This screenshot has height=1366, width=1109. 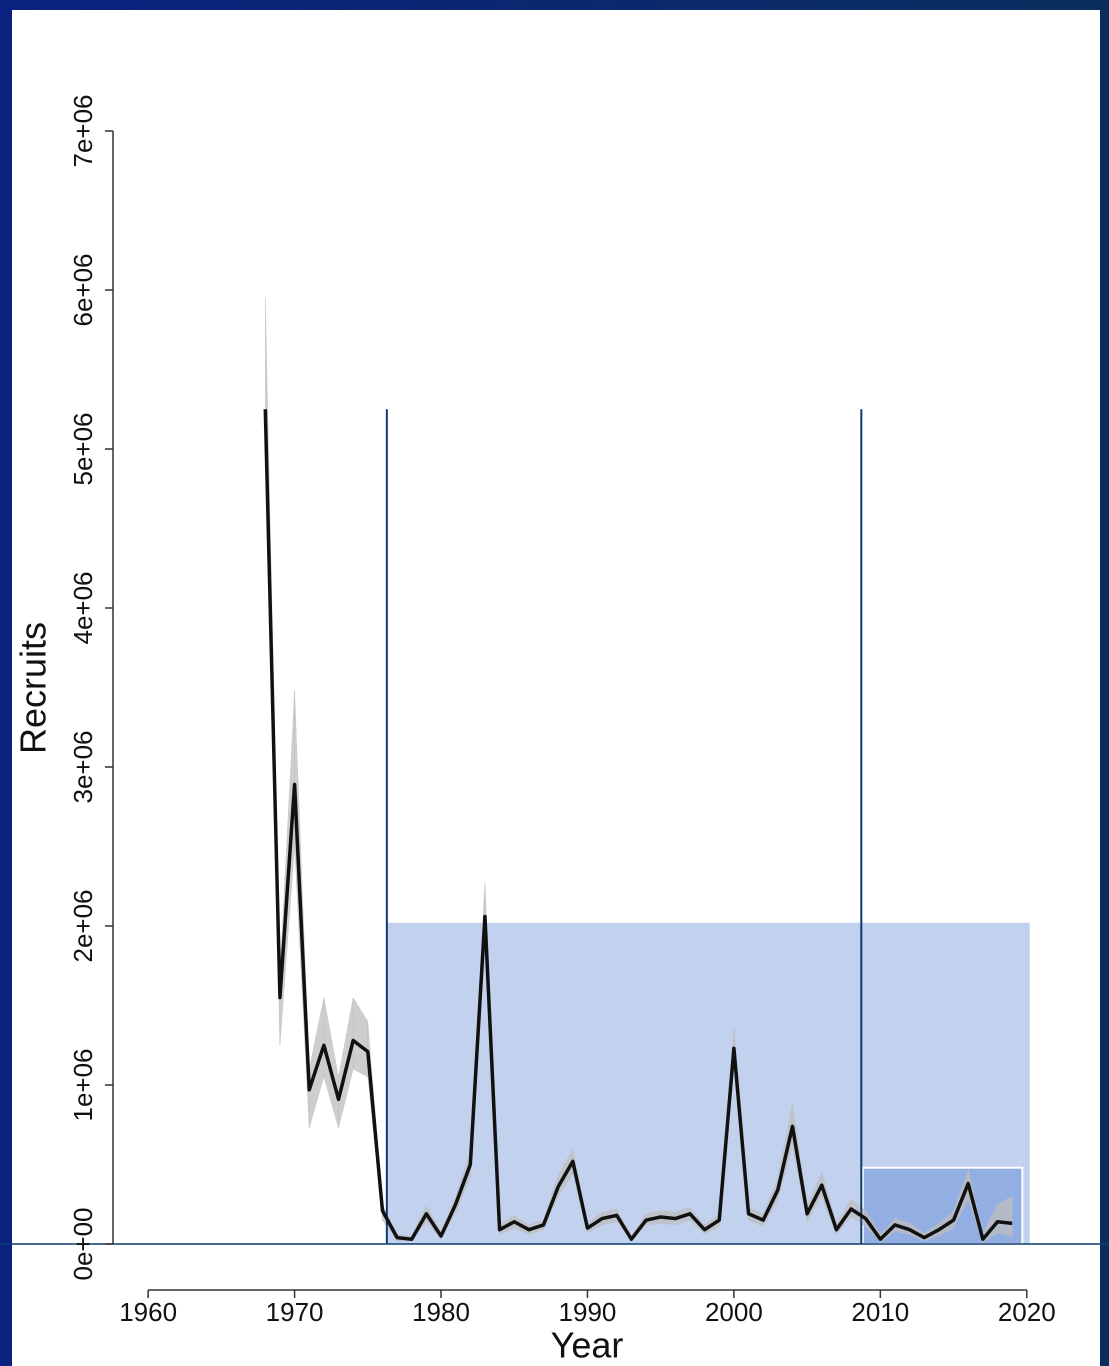 What do you see at coordinates (1027, 1312) in the screenshot?
I see `x-tick-label: 2020` at bounding box center [1027, 1312].